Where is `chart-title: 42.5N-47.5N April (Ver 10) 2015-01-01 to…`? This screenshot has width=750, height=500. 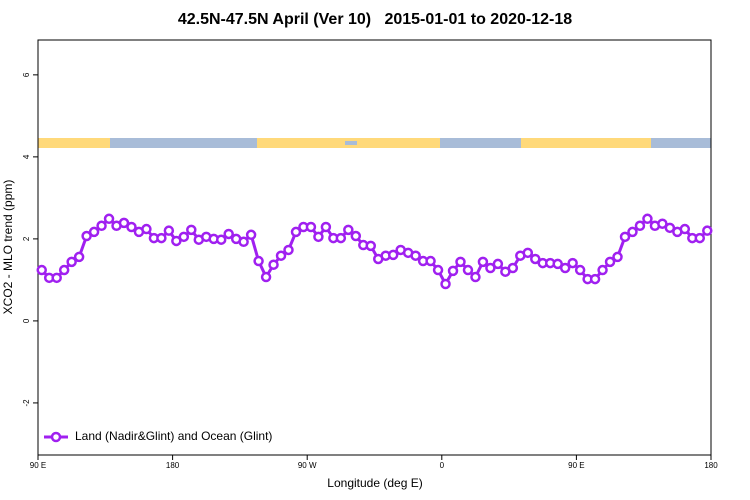 chart-title: 42.5N-47.5N April (Ver 10) 2015-01-01 to… is located at coordinates (375, 19).